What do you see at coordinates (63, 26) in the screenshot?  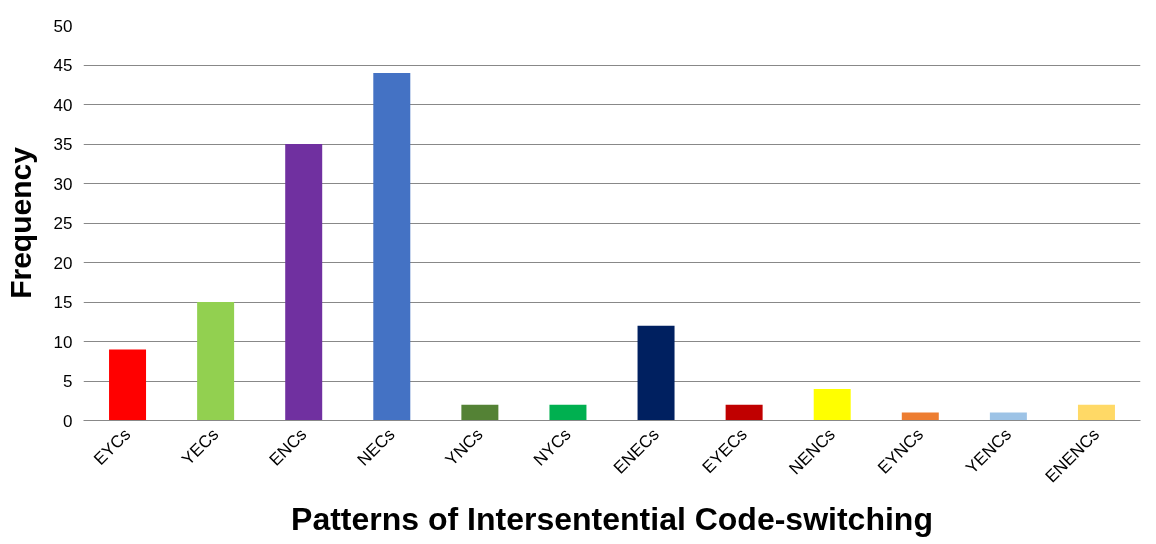 I see `y-tick-label: 50` at bounding box center [63, 26].